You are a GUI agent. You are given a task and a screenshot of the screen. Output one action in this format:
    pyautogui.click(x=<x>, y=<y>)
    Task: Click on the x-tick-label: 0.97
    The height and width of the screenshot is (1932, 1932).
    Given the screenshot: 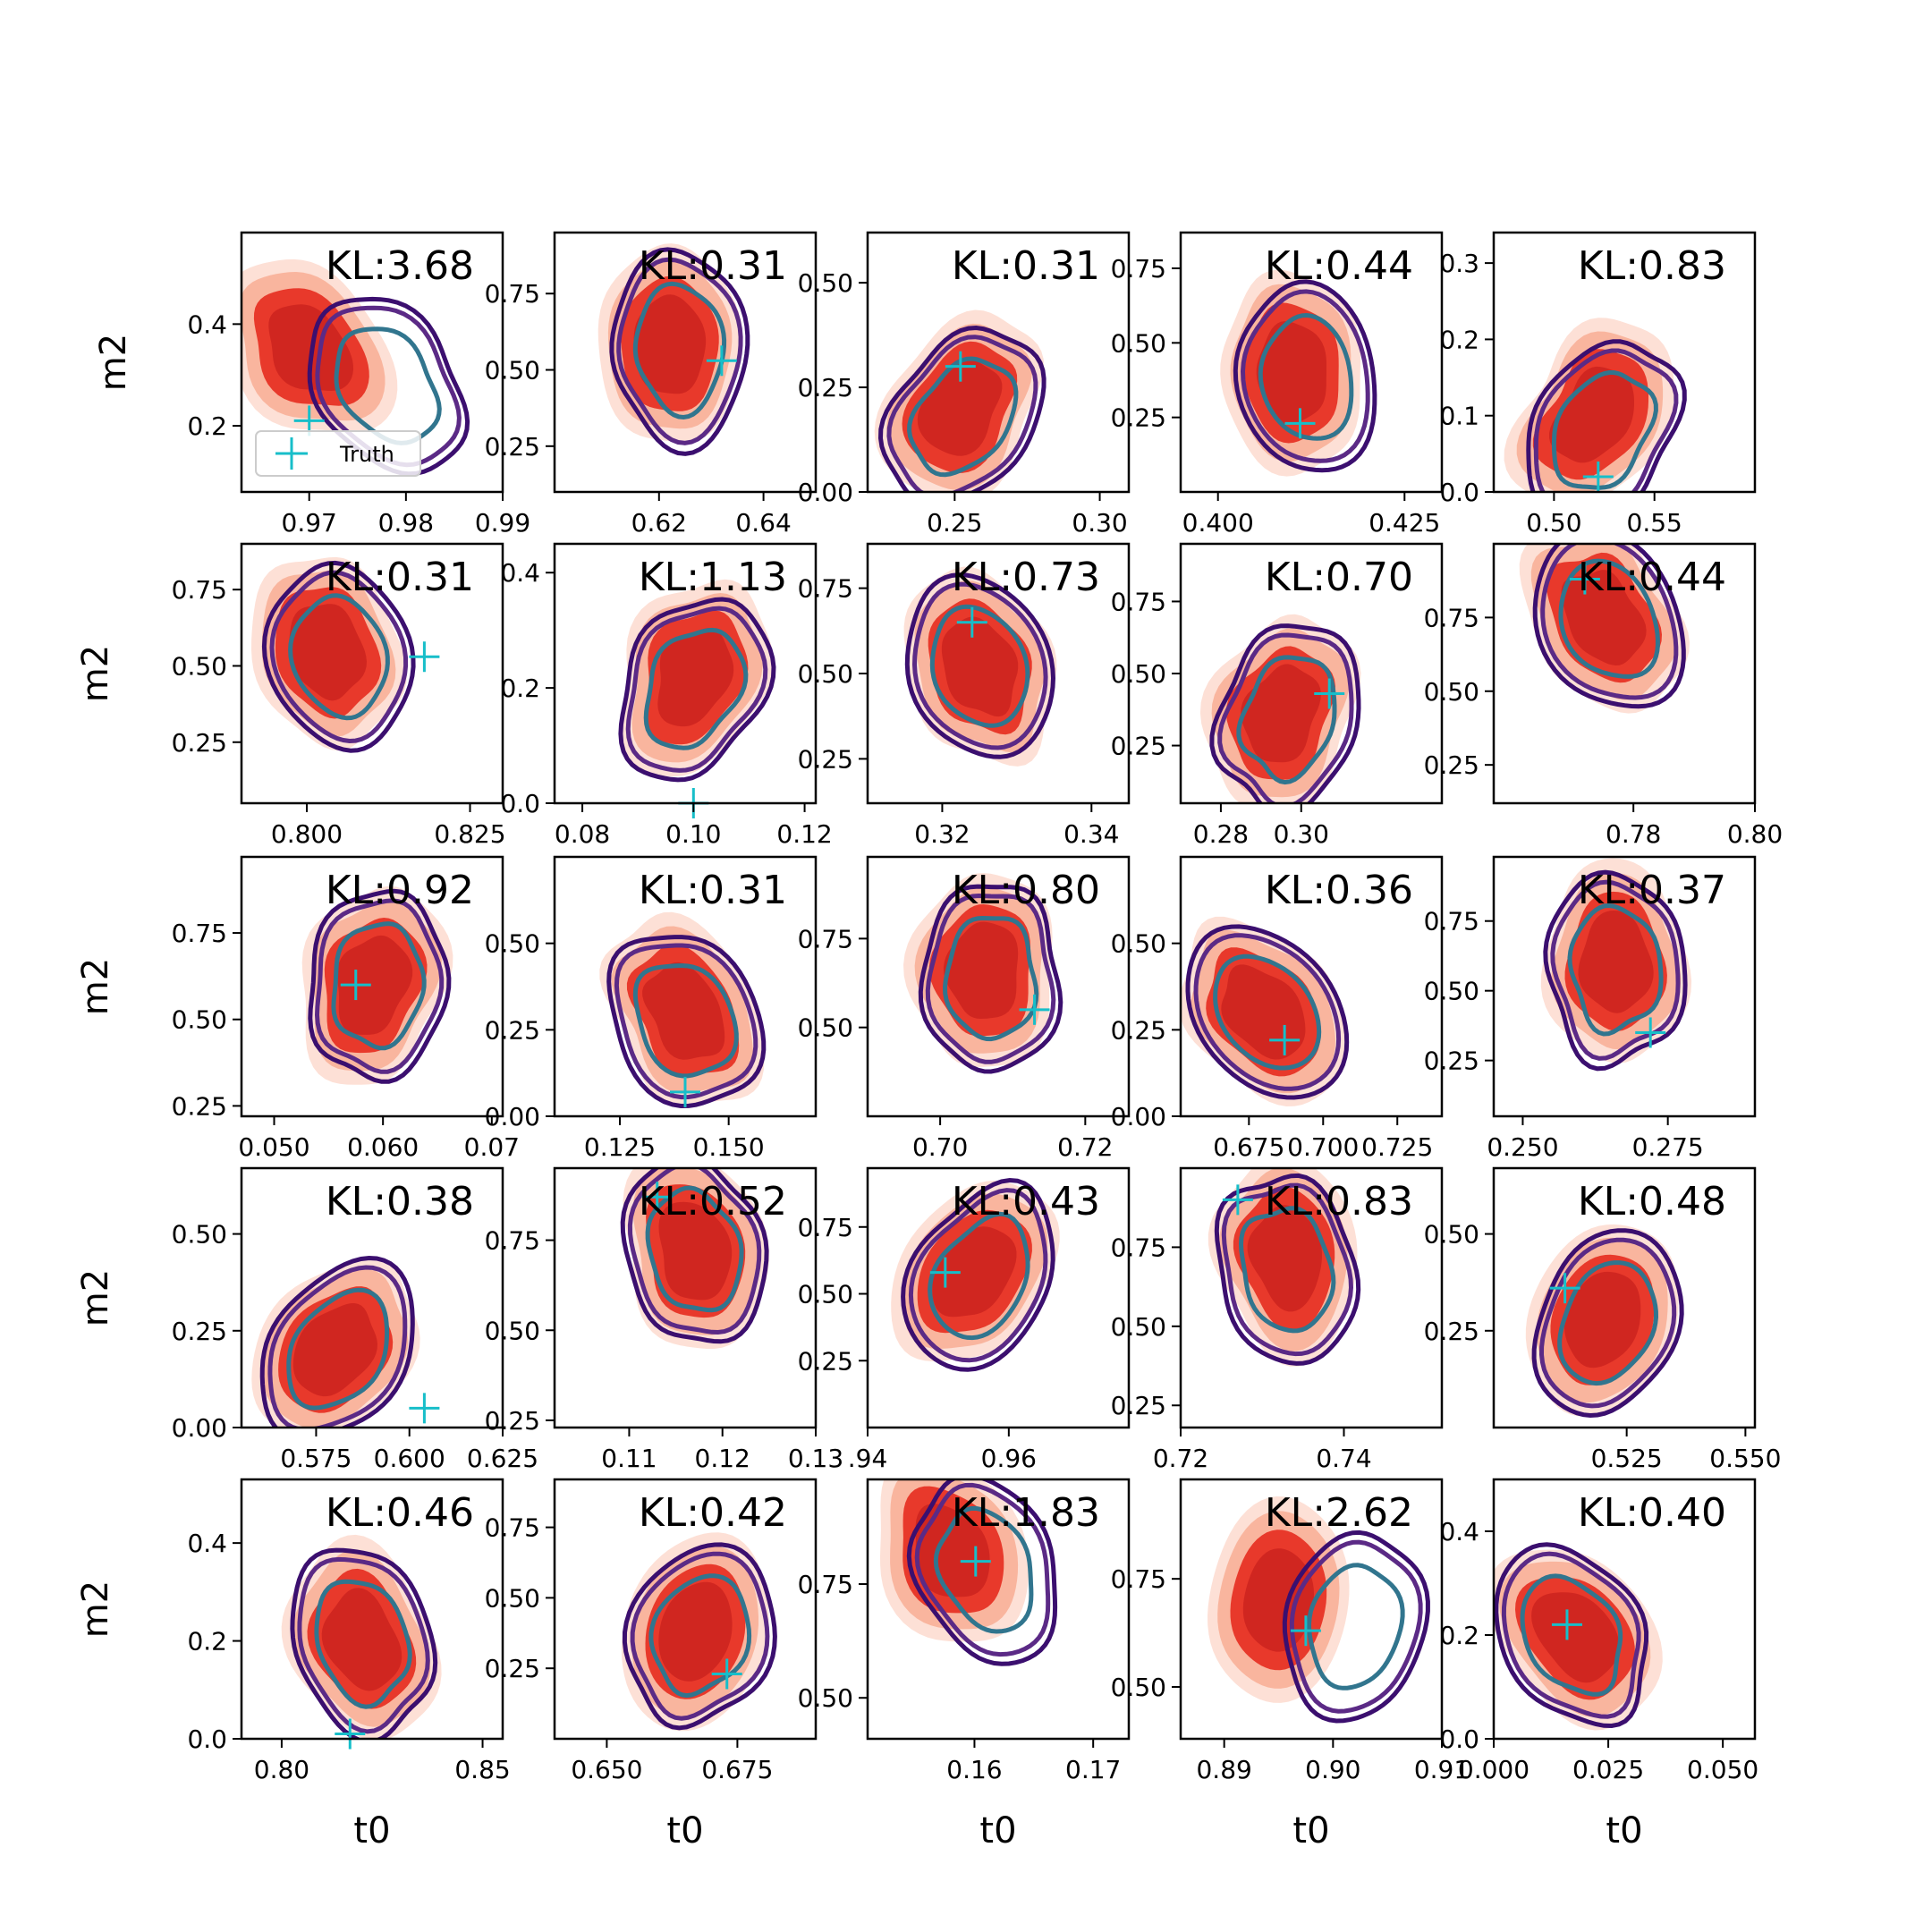 What is the action you would take?
    pyautogui.click(x=309, y=523)
    